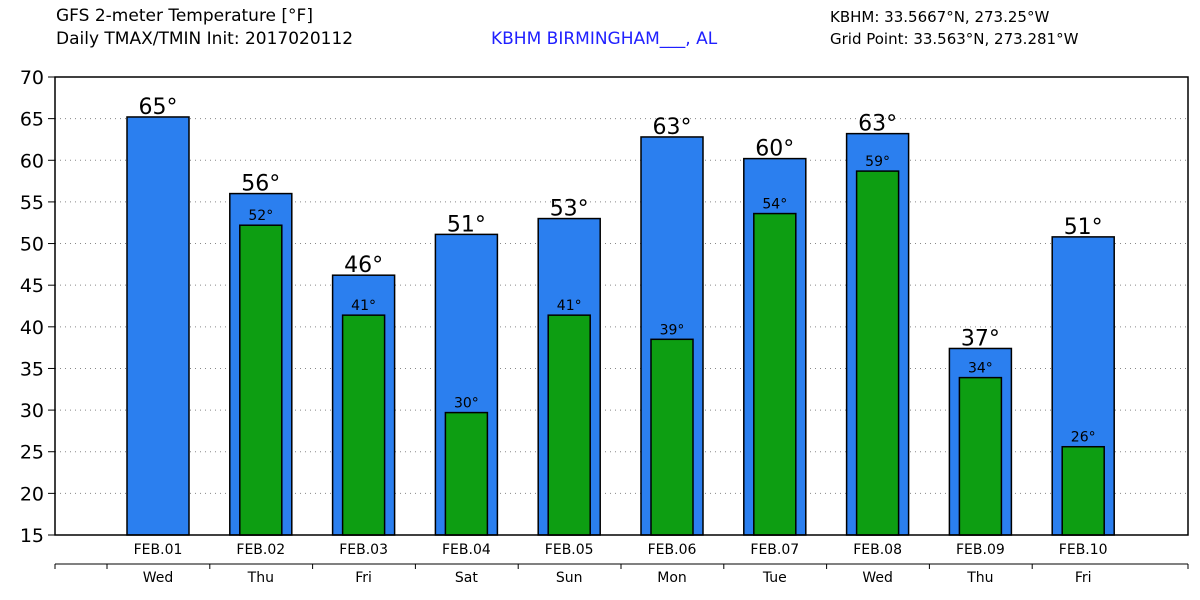 The width and height of the screenshot is (1200, 600). What do you see at coordinates (604, 39) in the screenshot?
I see `station-name: KBHM BIRMINGHAM___, AL` at bounding box center [604, 39].